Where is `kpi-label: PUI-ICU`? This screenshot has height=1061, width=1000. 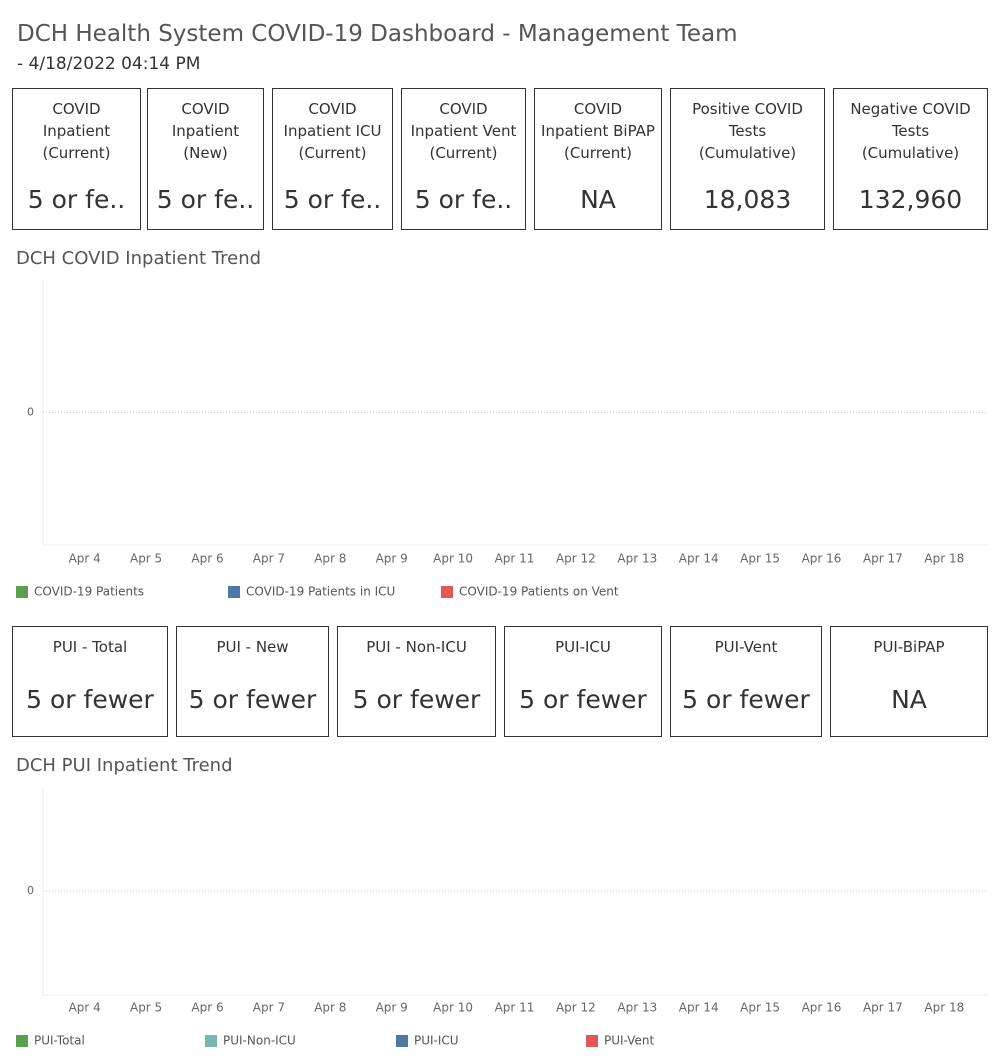 kpi-label: PUI-ICU is located at coordinates (583, 647).